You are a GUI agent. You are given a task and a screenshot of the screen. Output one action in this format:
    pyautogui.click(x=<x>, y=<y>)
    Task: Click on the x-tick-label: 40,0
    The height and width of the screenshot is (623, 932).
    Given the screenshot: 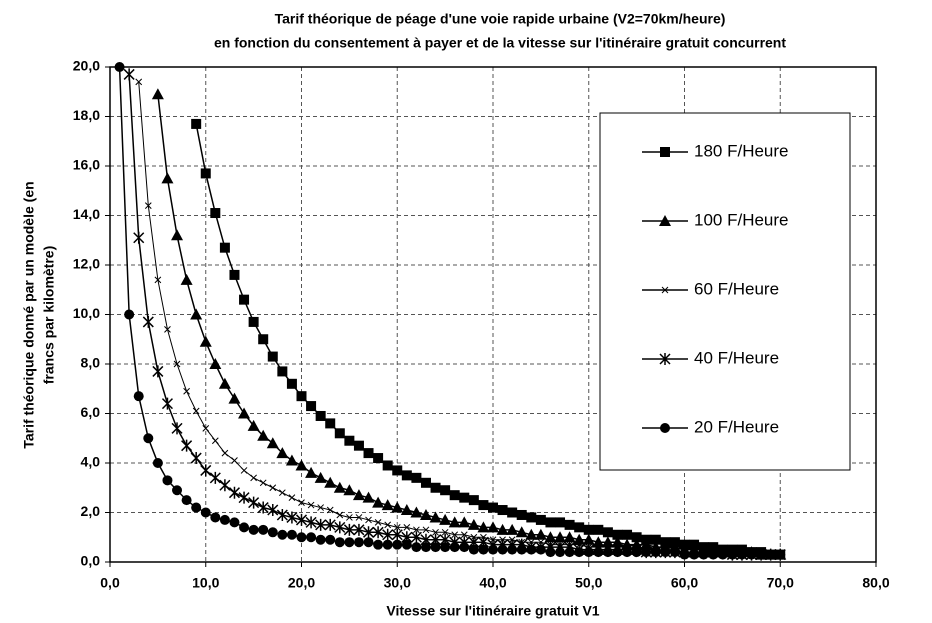 What is the action you would take?
    pyautogui.click(x=492, y=583)
    